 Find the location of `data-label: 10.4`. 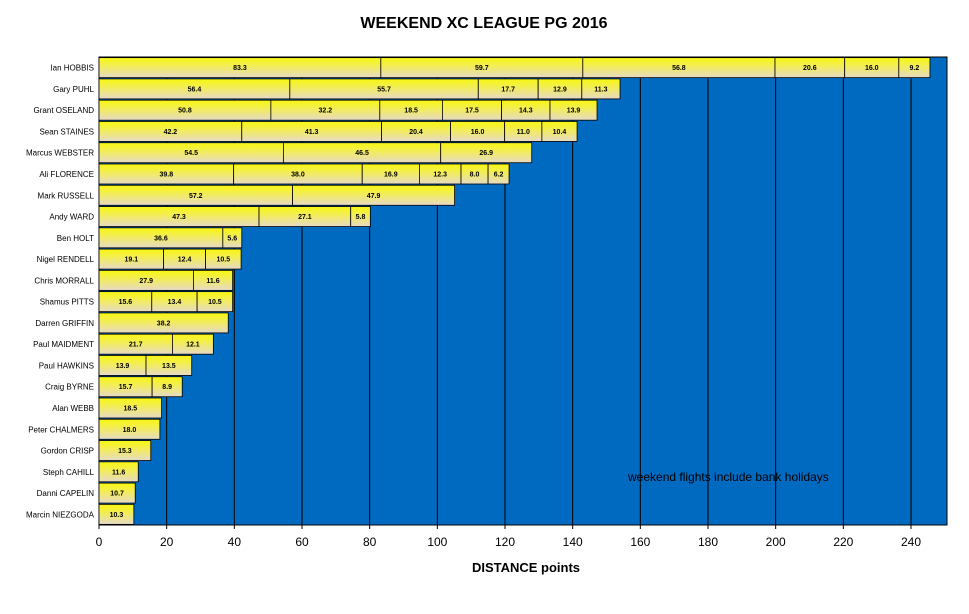

data-label: 10.4 is located at coordinates (560, 132).